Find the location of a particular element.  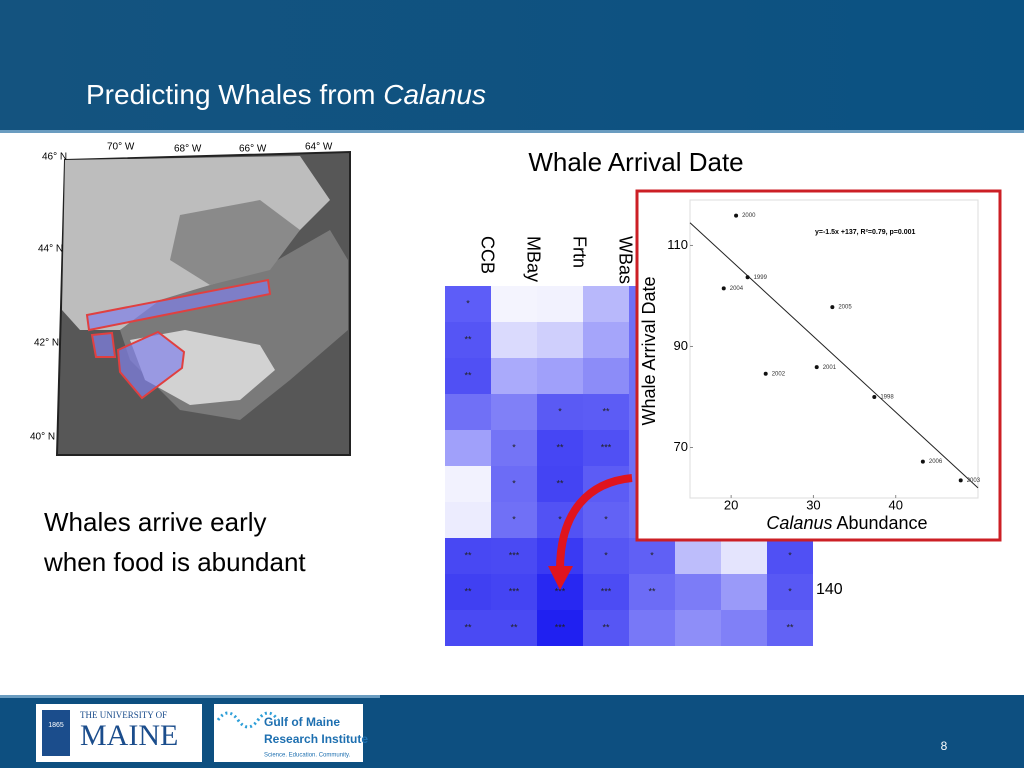

point-label: 2006 is located at coordinates (936, 462).